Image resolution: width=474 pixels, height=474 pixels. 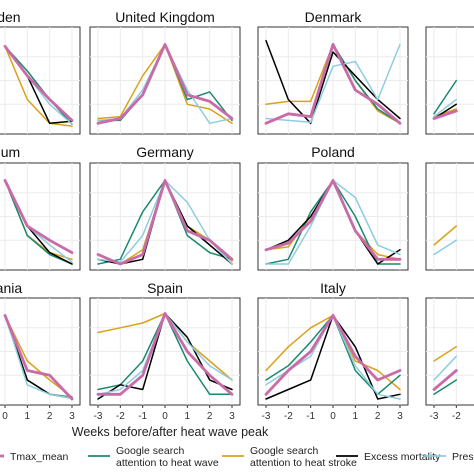 I want to click on panel: Germany, so click(x=165, y=207).